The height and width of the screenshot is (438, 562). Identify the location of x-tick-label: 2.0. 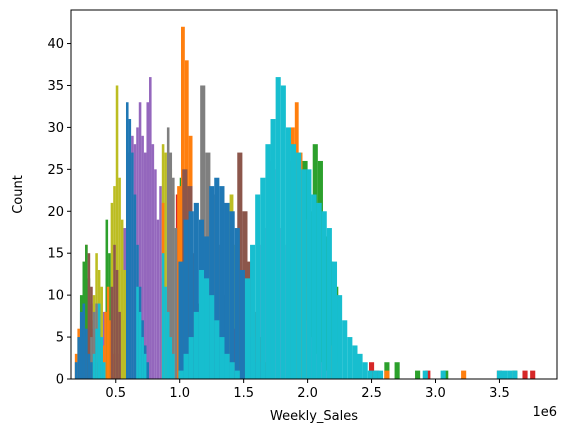
(307, 393).